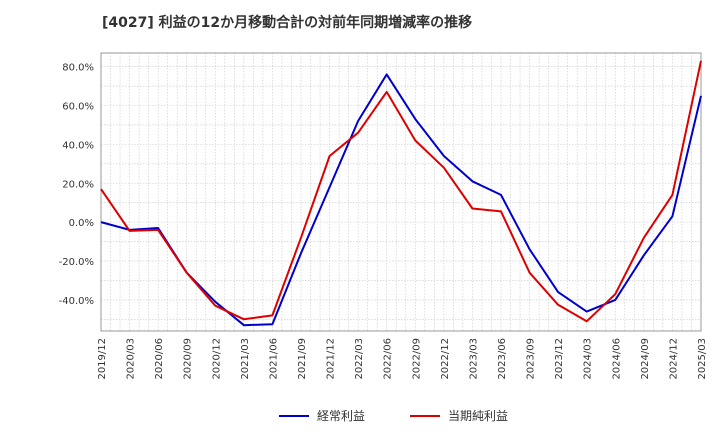 This screenshot has height=440, width=720. I want to click on x-tick-label: 2020/09, so click(188, 359).